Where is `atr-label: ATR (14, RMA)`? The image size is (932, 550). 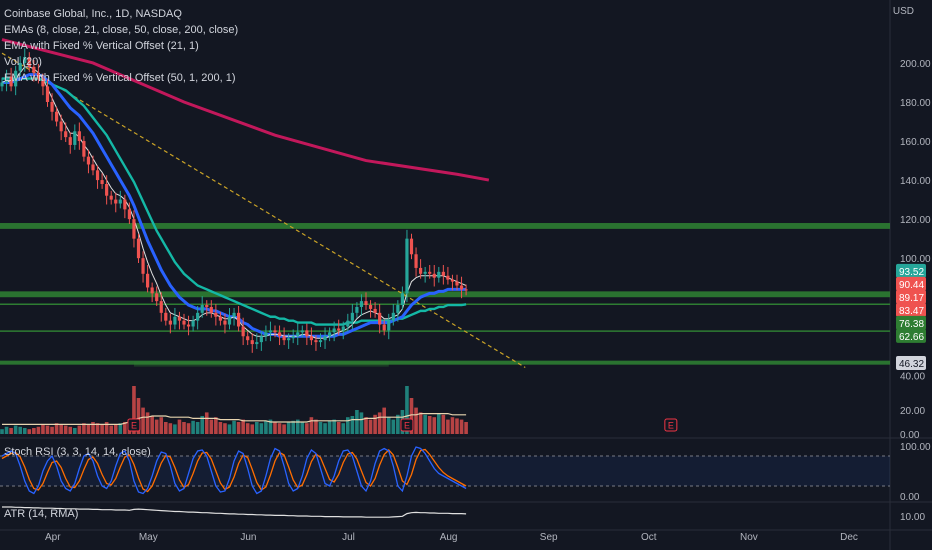
atr-label: ATR (14, RMA) is located at coordinates (41, 514).